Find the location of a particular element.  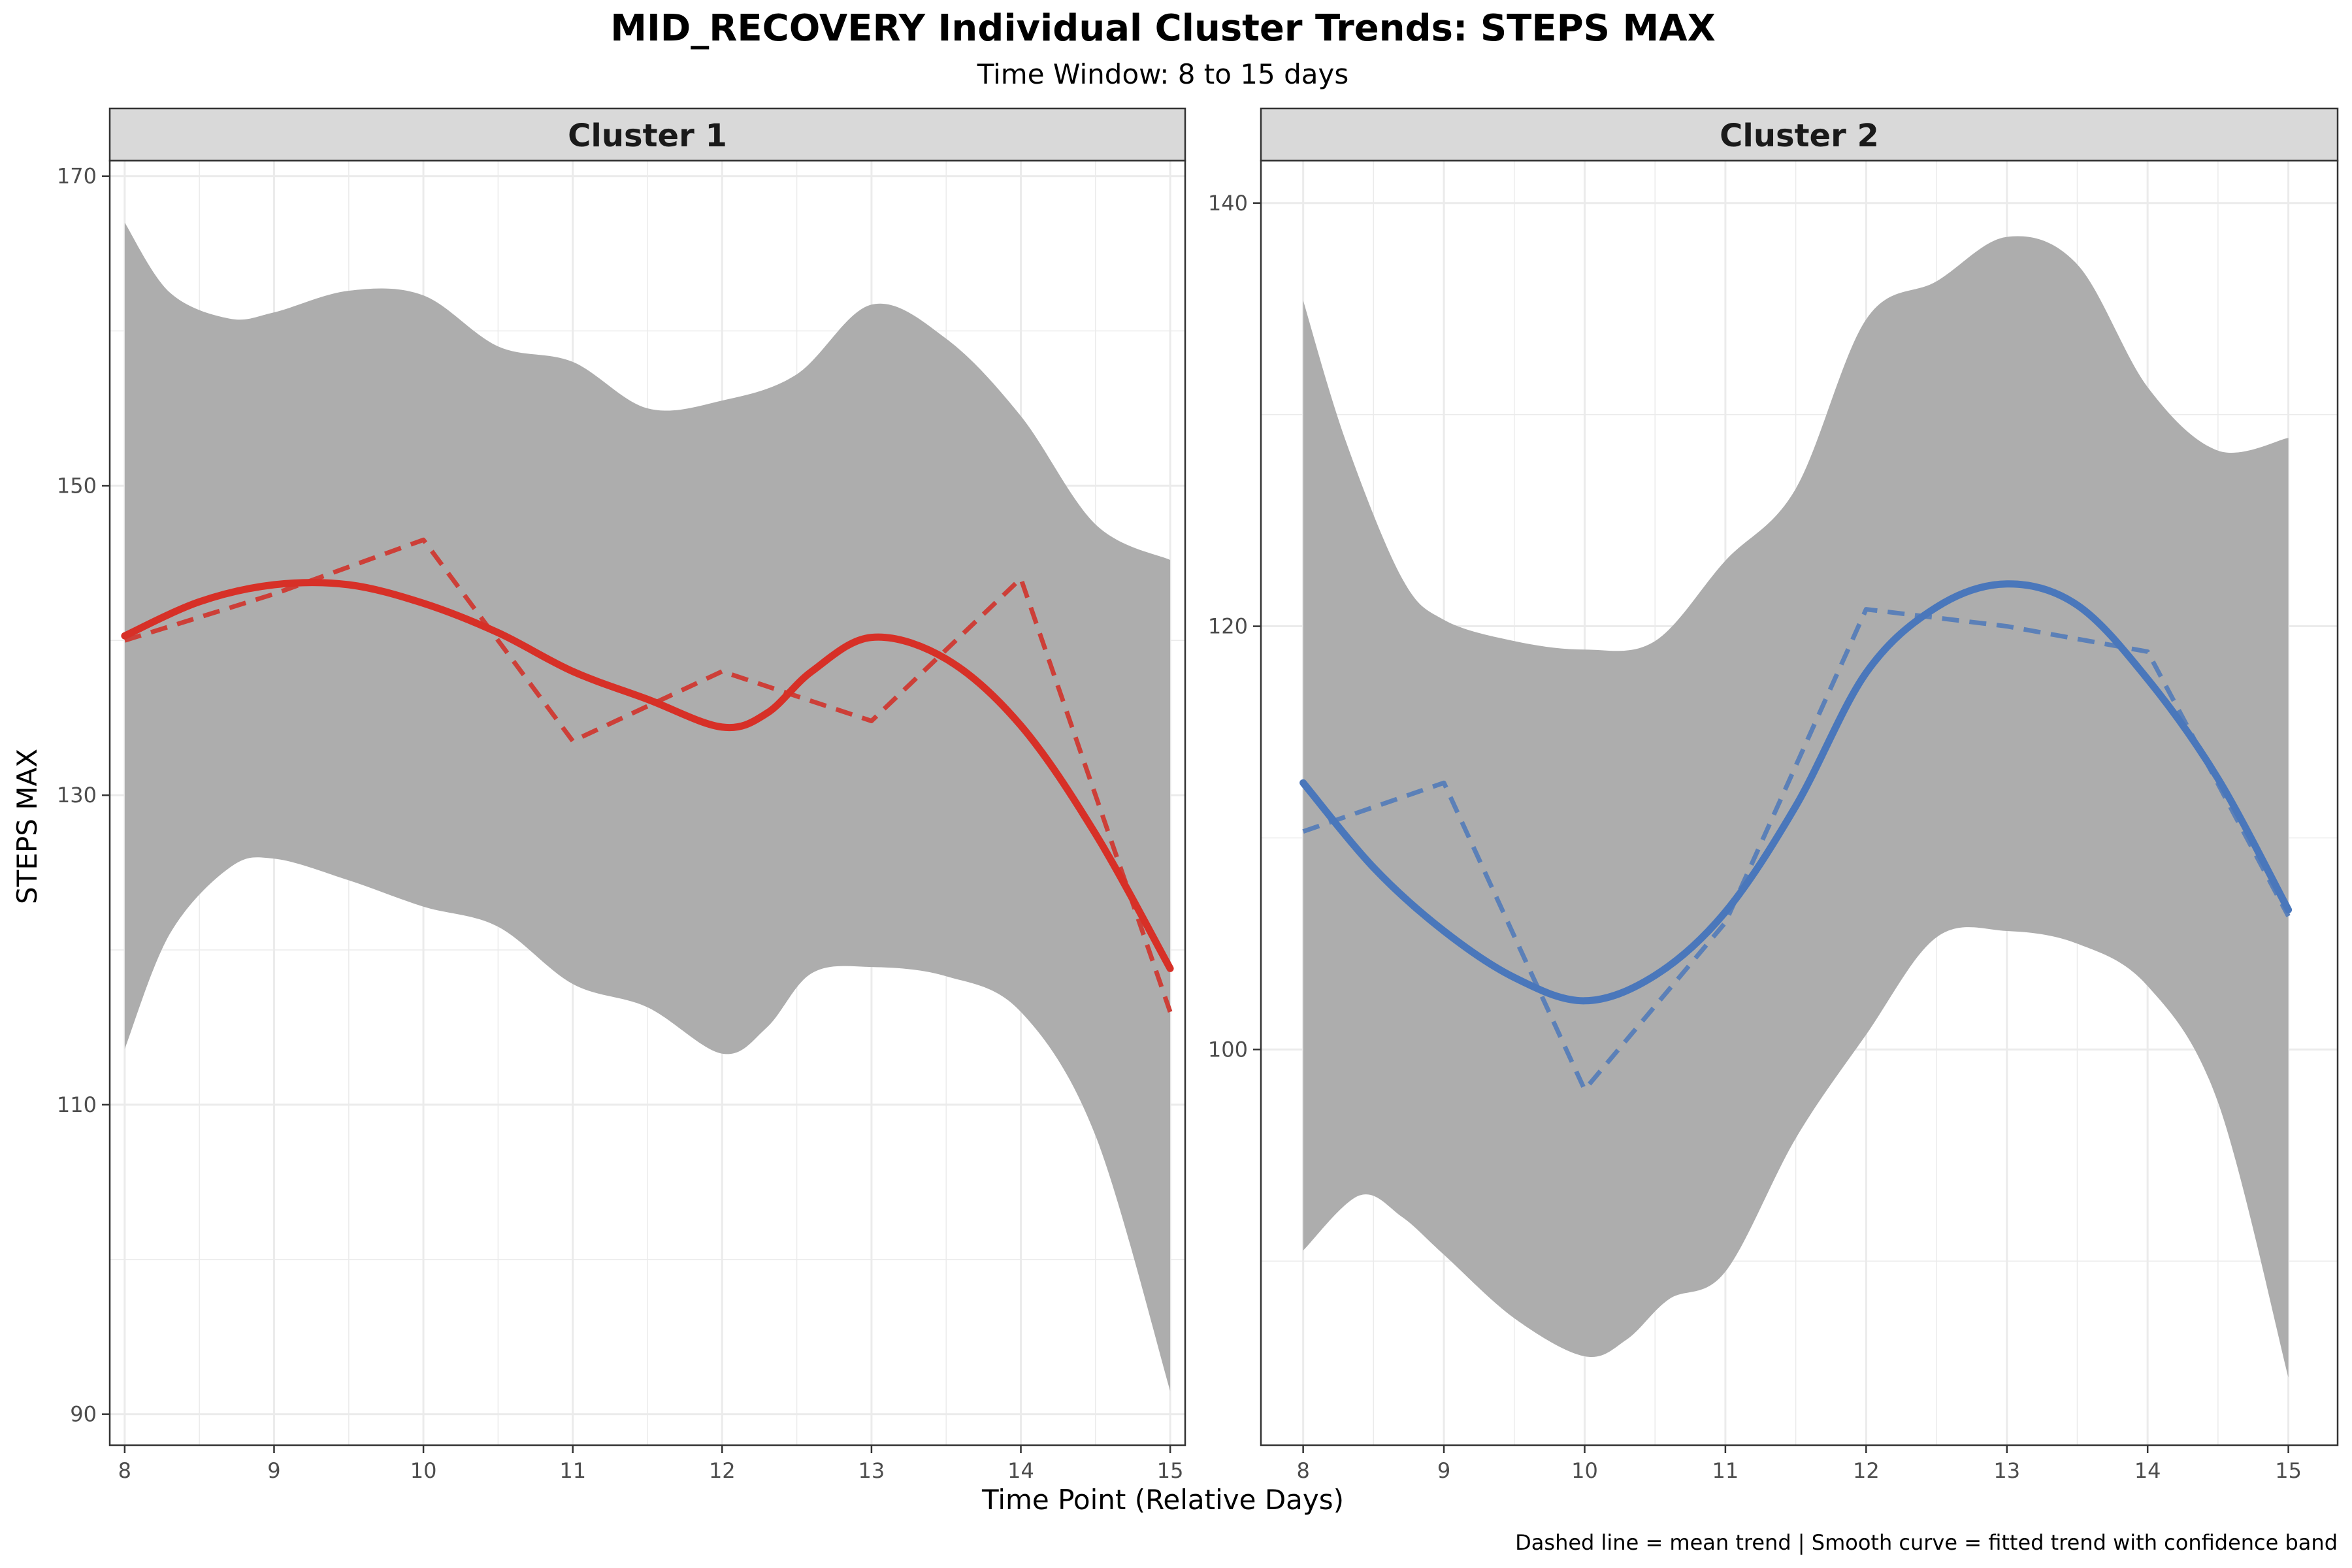

y-tick-label: 170 is located at coordinates (77, 176).